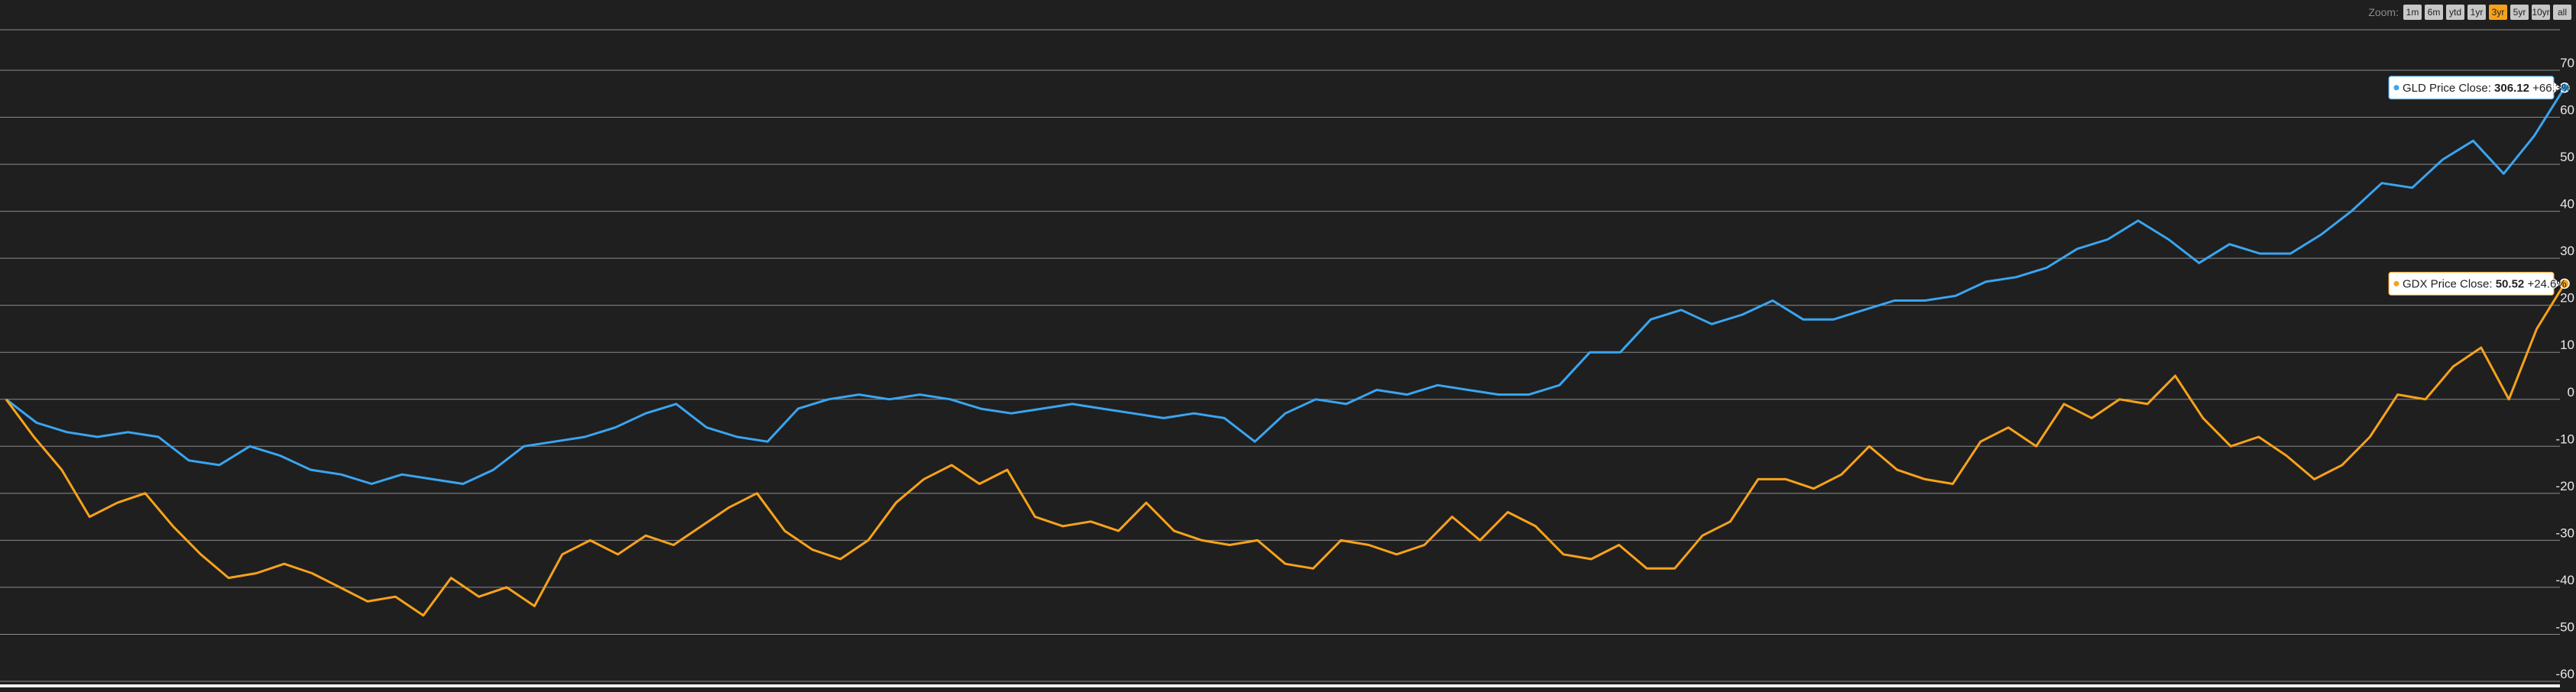 The width and height of the screenshot is (2576, 692). Describe the element at coordinates (2567, 110) in the screenshot. I see `y-tick-label: 60` at that location.